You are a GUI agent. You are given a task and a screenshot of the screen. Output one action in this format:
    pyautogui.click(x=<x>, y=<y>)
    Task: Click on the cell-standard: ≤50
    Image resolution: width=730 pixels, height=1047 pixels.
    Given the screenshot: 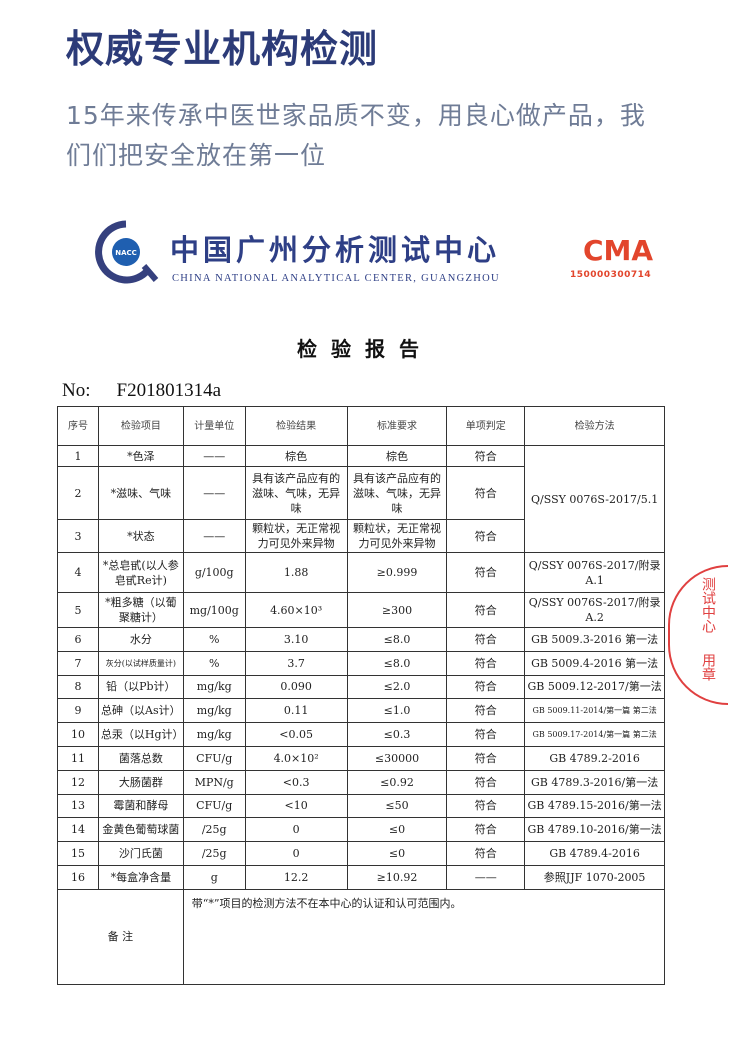 What is the action you would take?
    pyautogui.click(x=397, y=806)
    